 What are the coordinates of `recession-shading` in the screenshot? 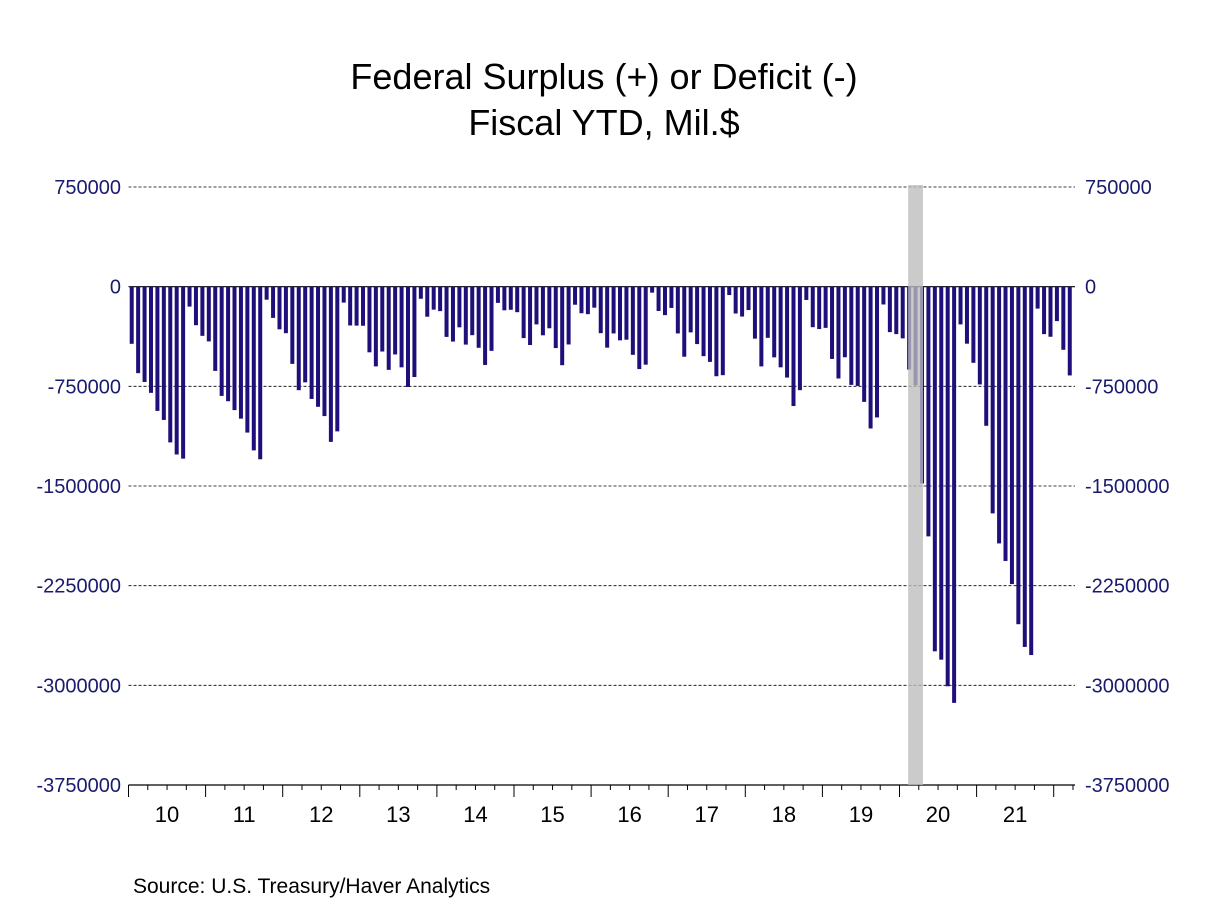 It's located at (915, 485).